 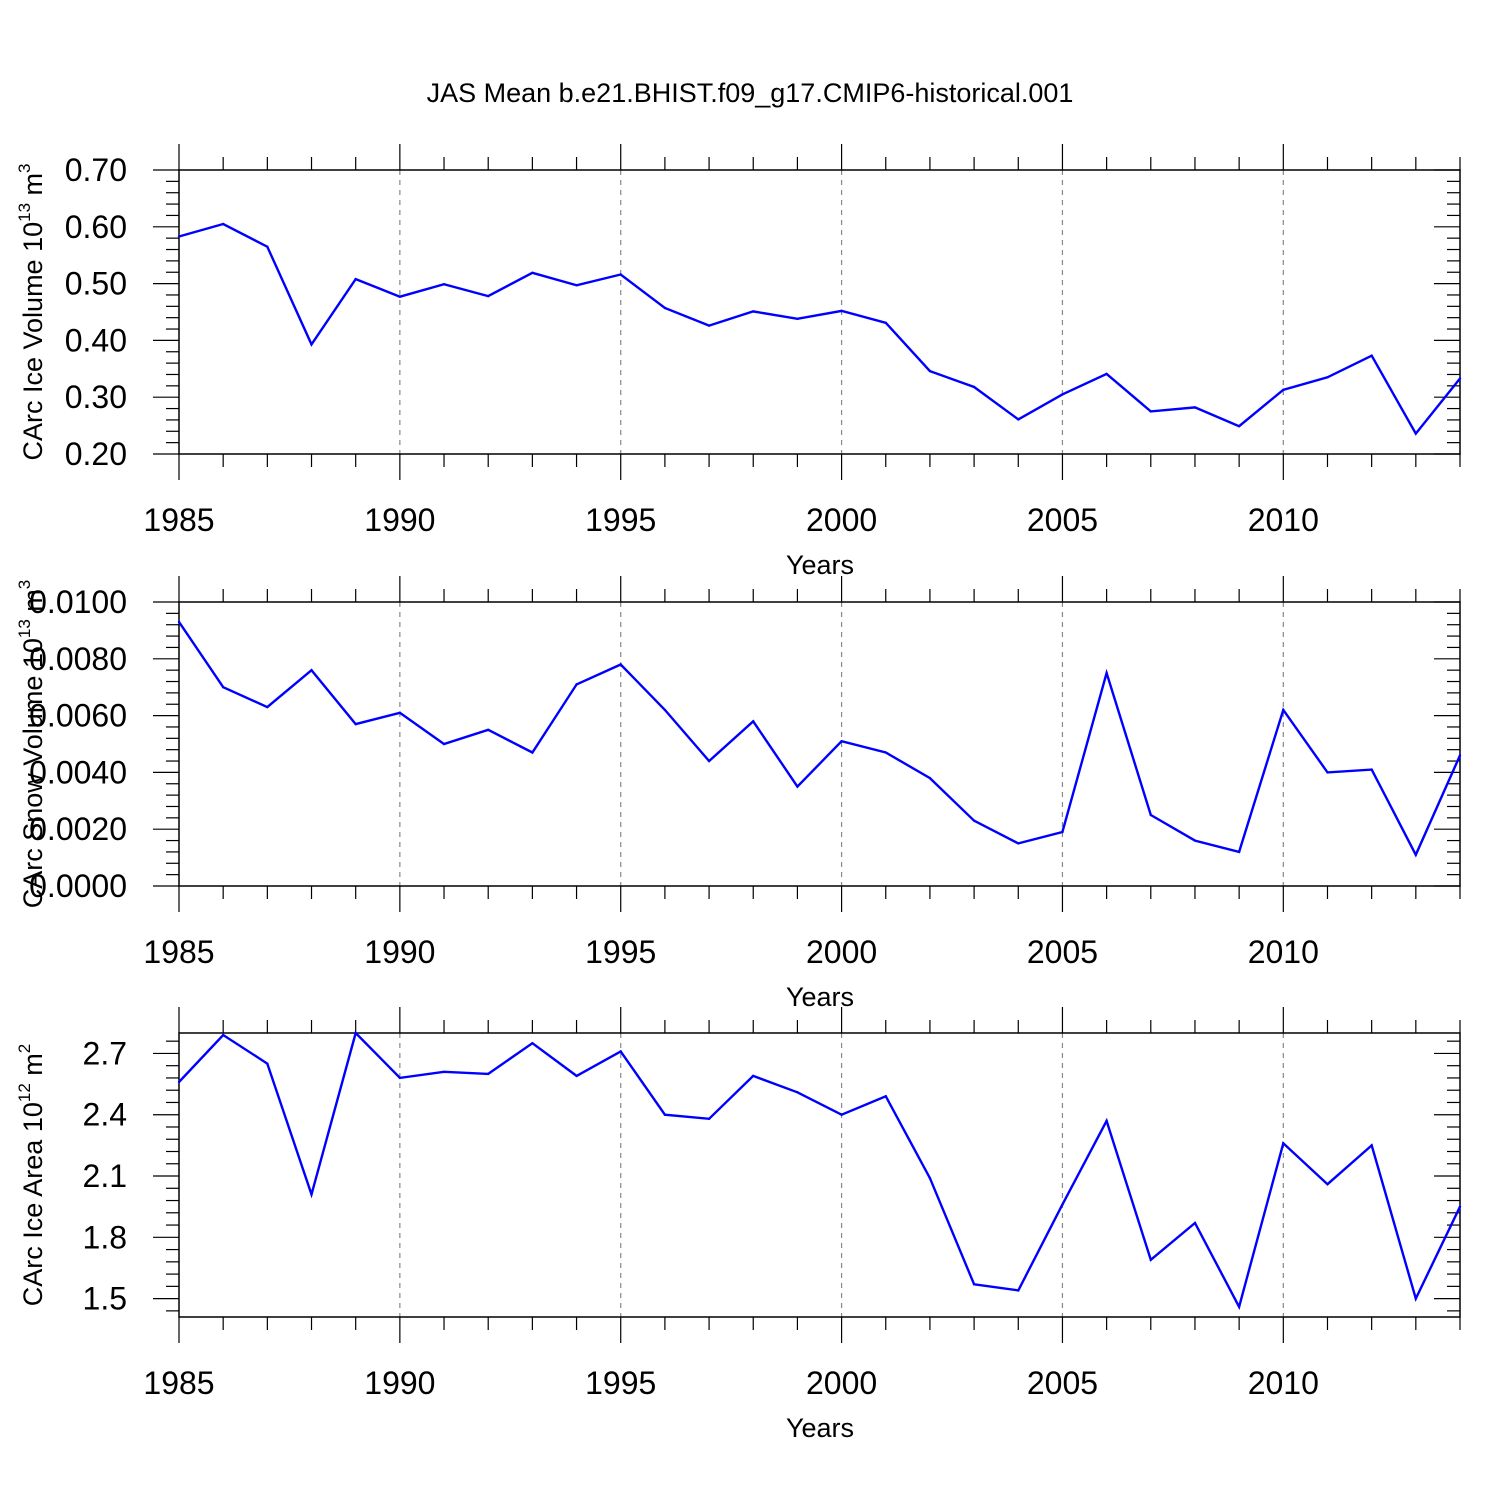 What do you see at coordinates (841, 520) in the screenshot?
I see `x-tick-label: 2000` at bounding box center [841, 520].